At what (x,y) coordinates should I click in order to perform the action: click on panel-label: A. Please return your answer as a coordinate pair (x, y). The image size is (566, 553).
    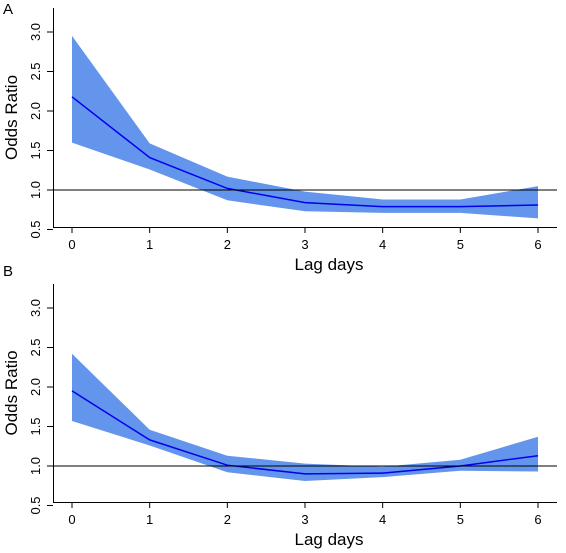
    Looking at the image, I should click on (8, 9).